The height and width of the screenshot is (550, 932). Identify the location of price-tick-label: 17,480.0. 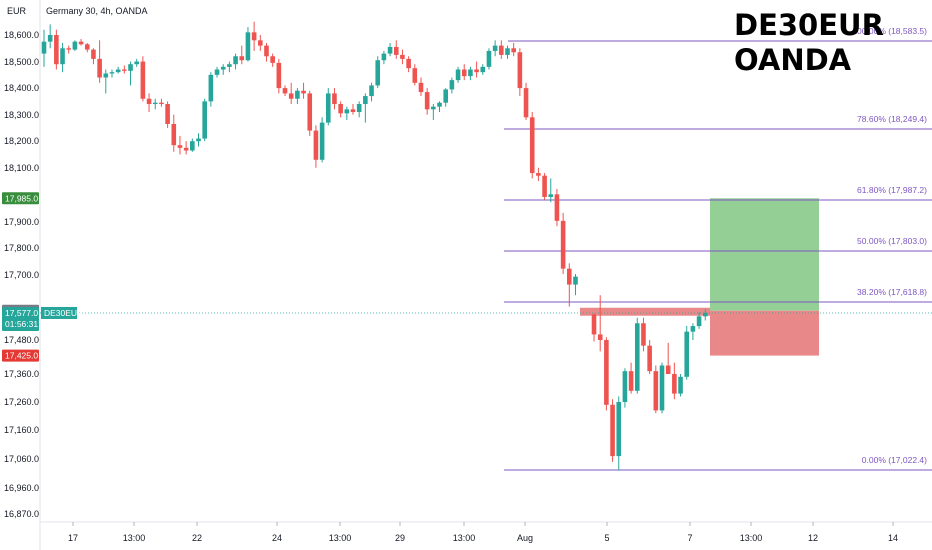
(21, 340).